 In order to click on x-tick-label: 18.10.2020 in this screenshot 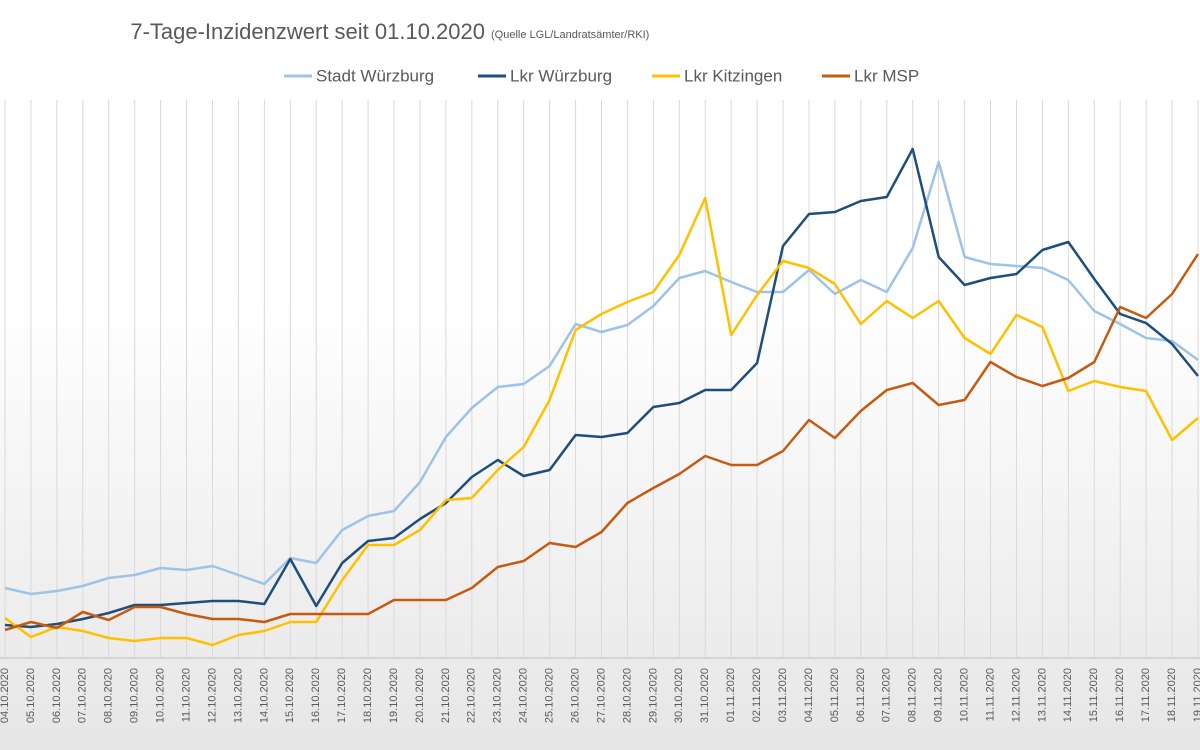, I will do `click(368, 695)`.